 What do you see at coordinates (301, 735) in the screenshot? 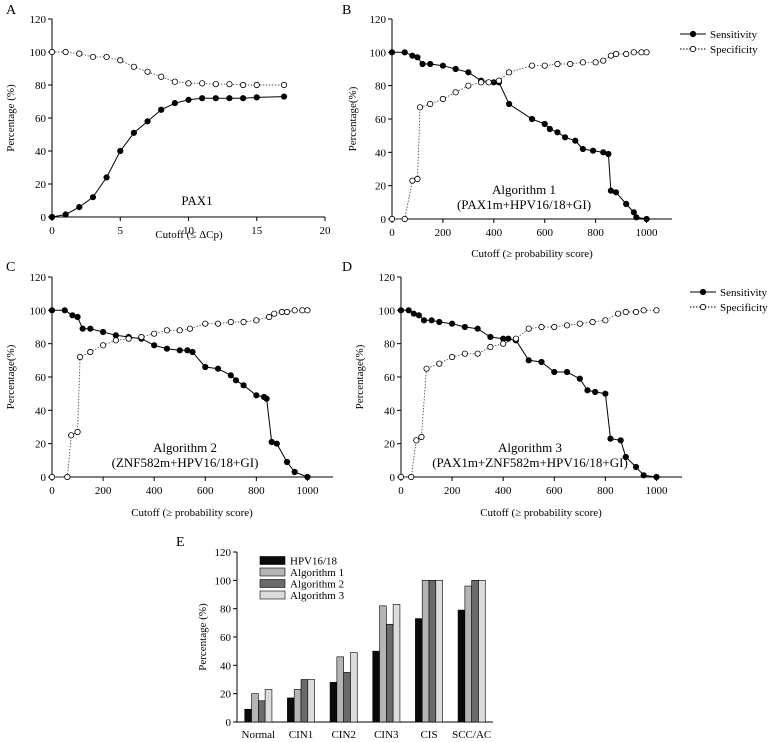
I see `panel-e-category-label: CIN1` at bounding box center [301, 735].